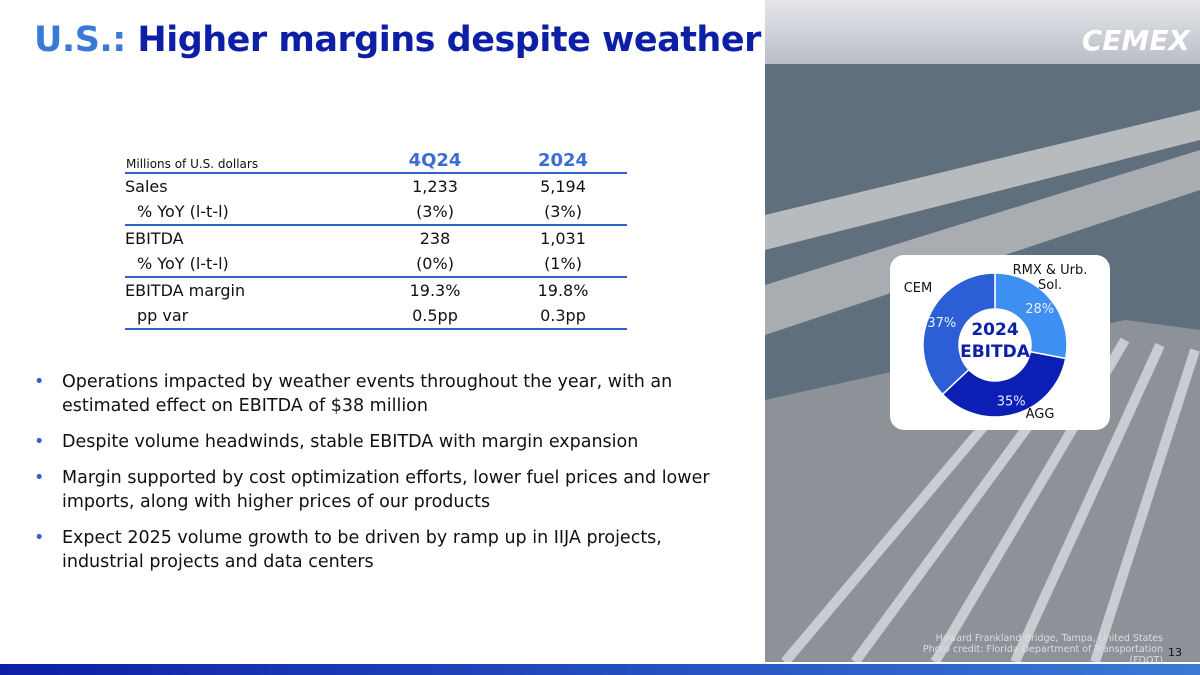 This screenshot has height=675, width=1200. What do you see at coordinates (146, 186) in the screenshot?
I see `row-label: Sales` at bounding box center [146, 186].